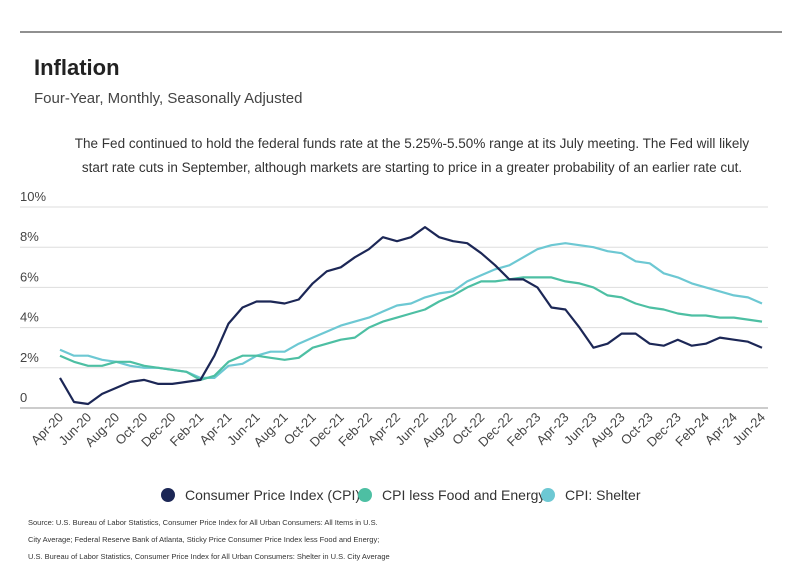 The image size is (801, 575). What do you see at coordinates (33, 196) in the screenshot?
I see `y-tick-label: 10%` at bounding box center [33, 196].